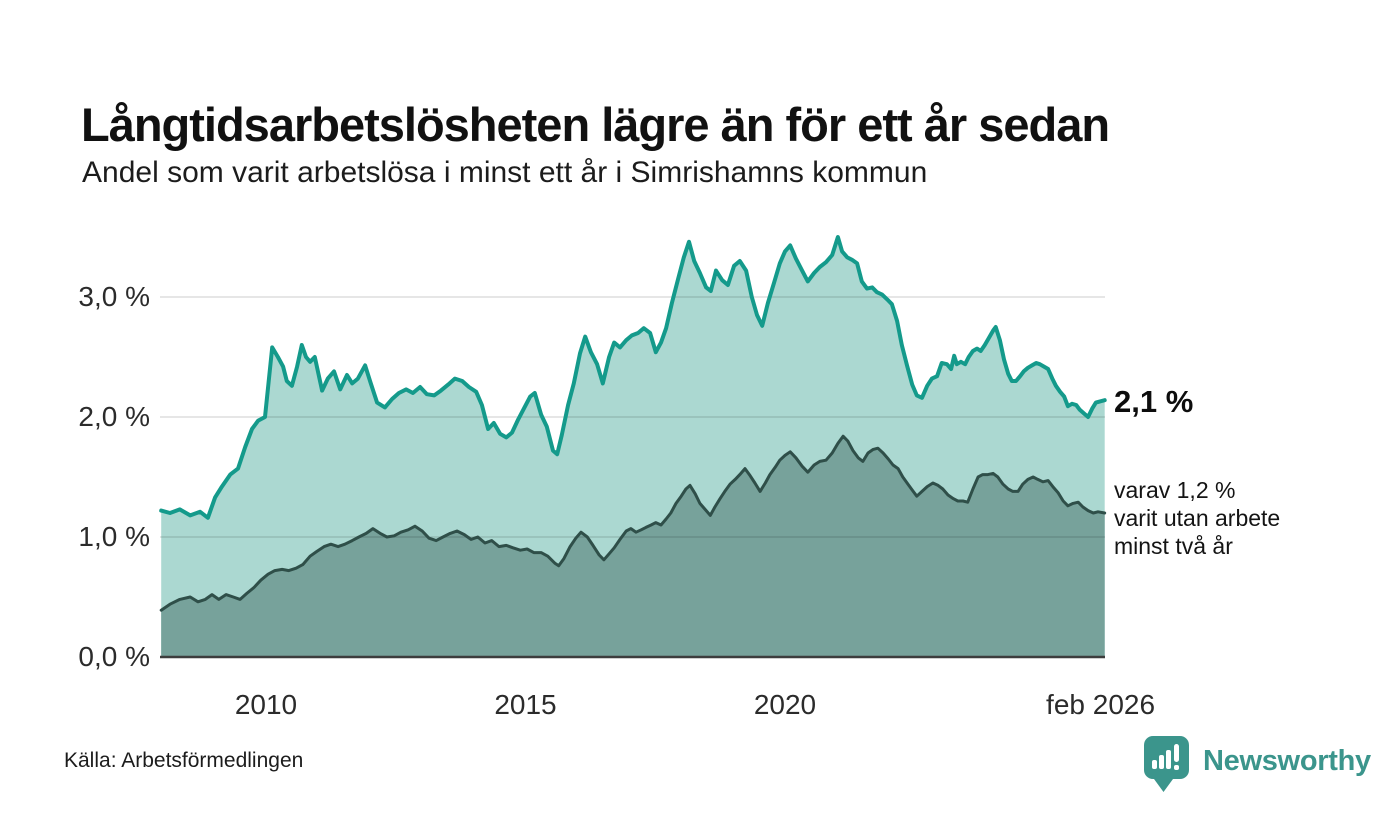  I want to click on latest-value-label: 2,1 %, so click(1154, 401).